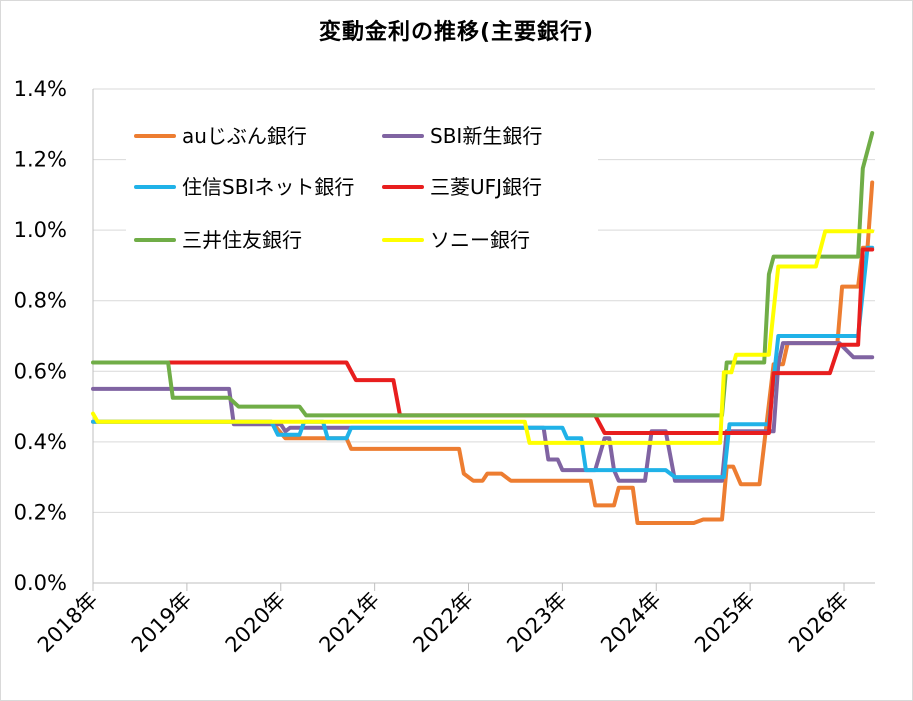 The image size is (913, 701). Describe the element at coordinates (162, 623) in the screenshot. I see `x-tick-label: 2019年` at that location.